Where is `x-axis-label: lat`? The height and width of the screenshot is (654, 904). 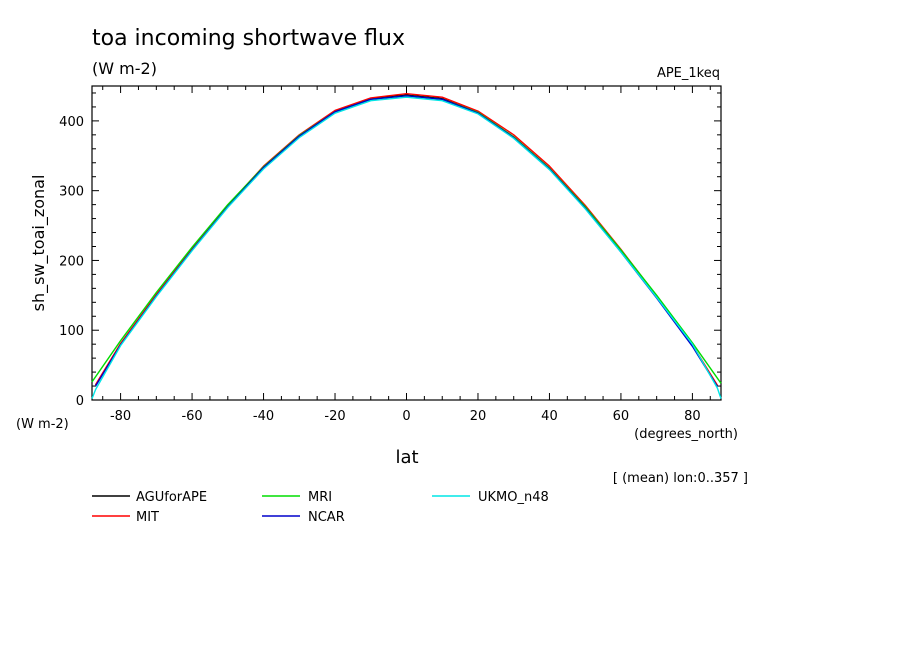 x-axis-label: lat is located at coordinates (406, 457).